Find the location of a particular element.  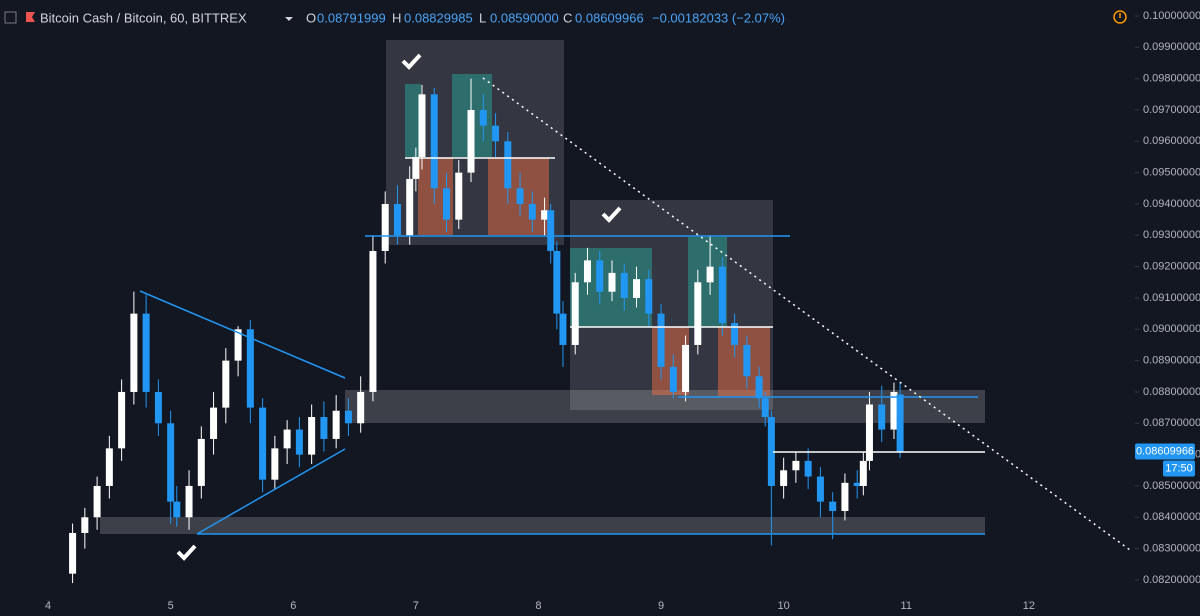

countdown-box is located at coordinates (1179, 468).